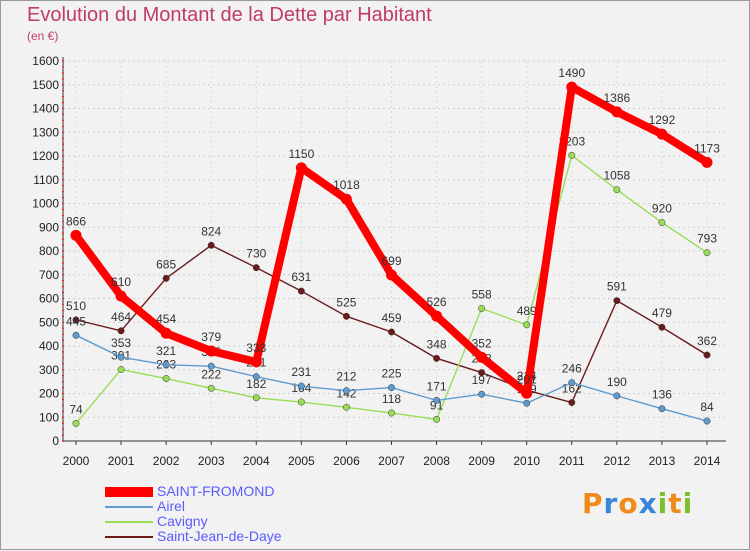  Describe the element at coordinates (611, 503) in the screenshot. I see `logo-letter: r` at that location.